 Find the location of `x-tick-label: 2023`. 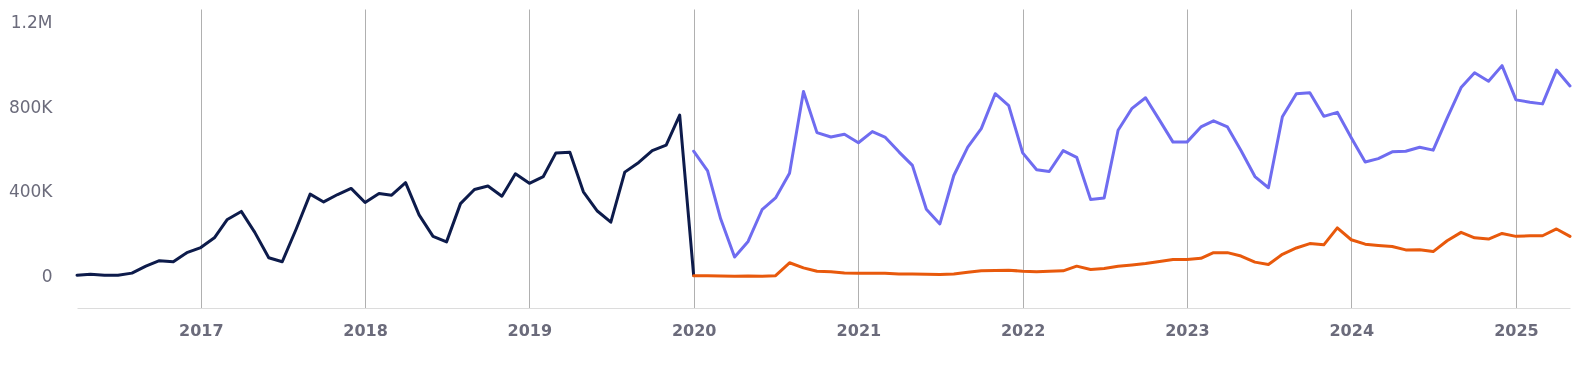

x-tick-label: 2023 is located at coordinates (1187, 330).